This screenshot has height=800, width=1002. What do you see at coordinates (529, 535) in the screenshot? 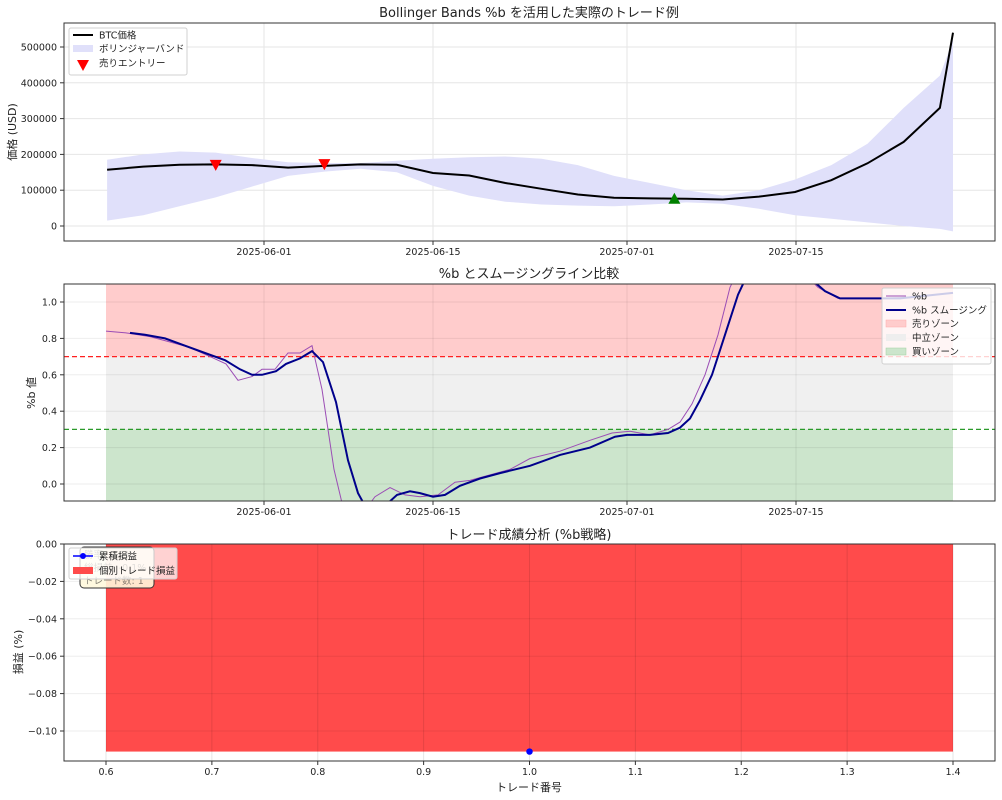
I see `trade-chart-title: トレード成績分析 (%b戦略)` at bounding box center [529, 535].